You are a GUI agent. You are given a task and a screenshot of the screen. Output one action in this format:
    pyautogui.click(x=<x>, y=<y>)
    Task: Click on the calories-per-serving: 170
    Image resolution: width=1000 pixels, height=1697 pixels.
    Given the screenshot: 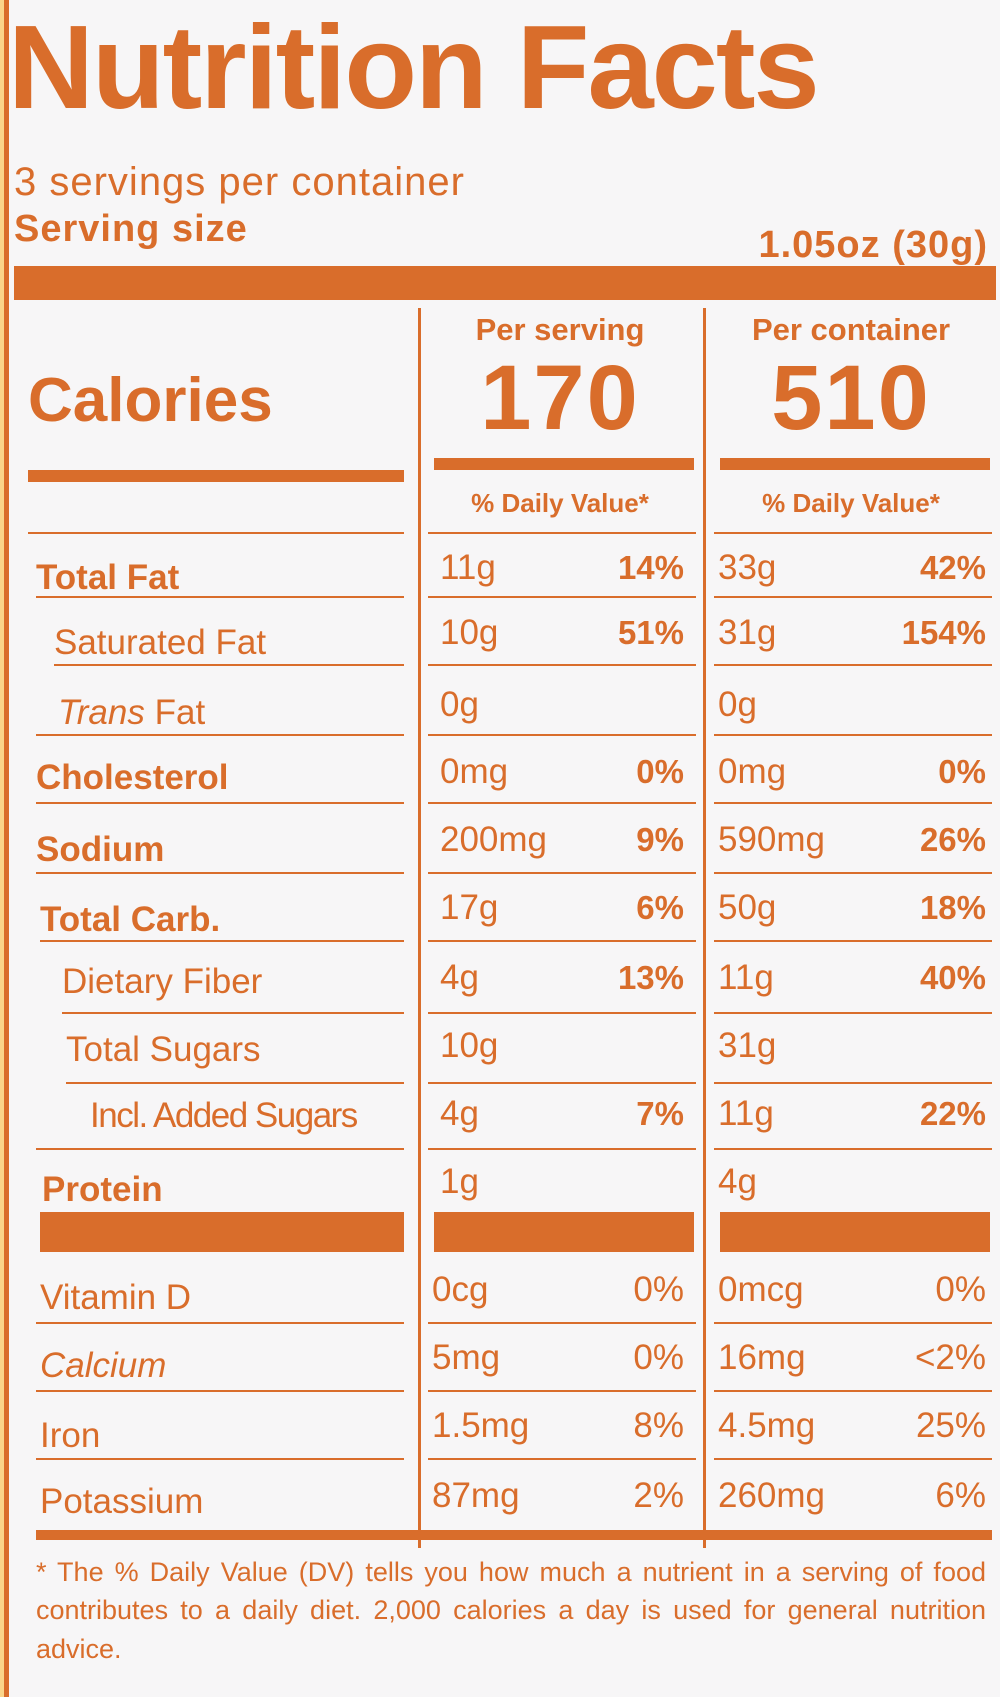 What is the action you would take?
    pyautogui.click(x=560, y=398)
    